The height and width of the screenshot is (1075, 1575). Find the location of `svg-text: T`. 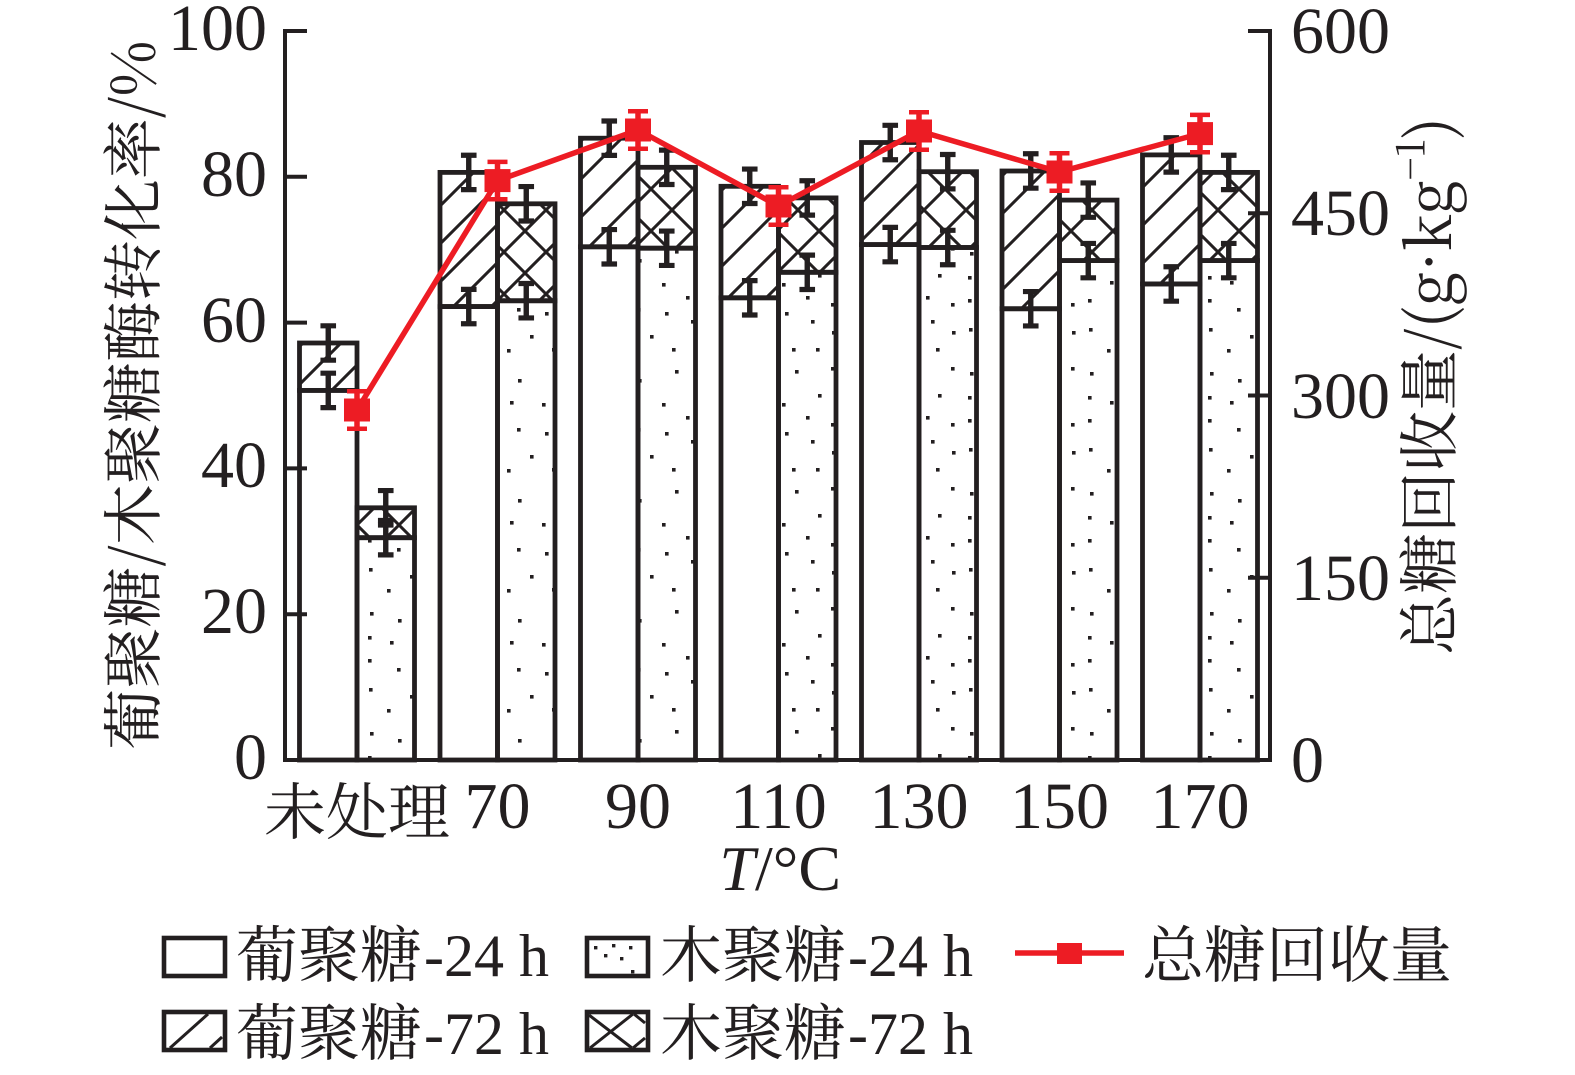

svg-text: T is located at coordinates (739, 868).